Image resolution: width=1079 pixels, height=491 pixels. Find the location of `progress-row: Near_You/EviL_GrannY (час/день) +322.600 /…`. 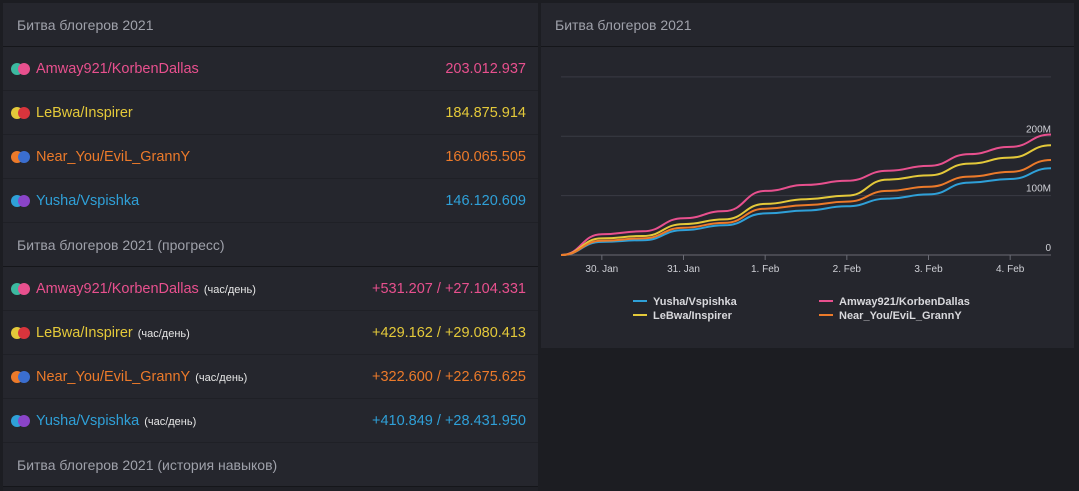

progress-row: Near_You/EviL_GrannY (час/день) +322.600 /… is located at coordinates (270, 377).